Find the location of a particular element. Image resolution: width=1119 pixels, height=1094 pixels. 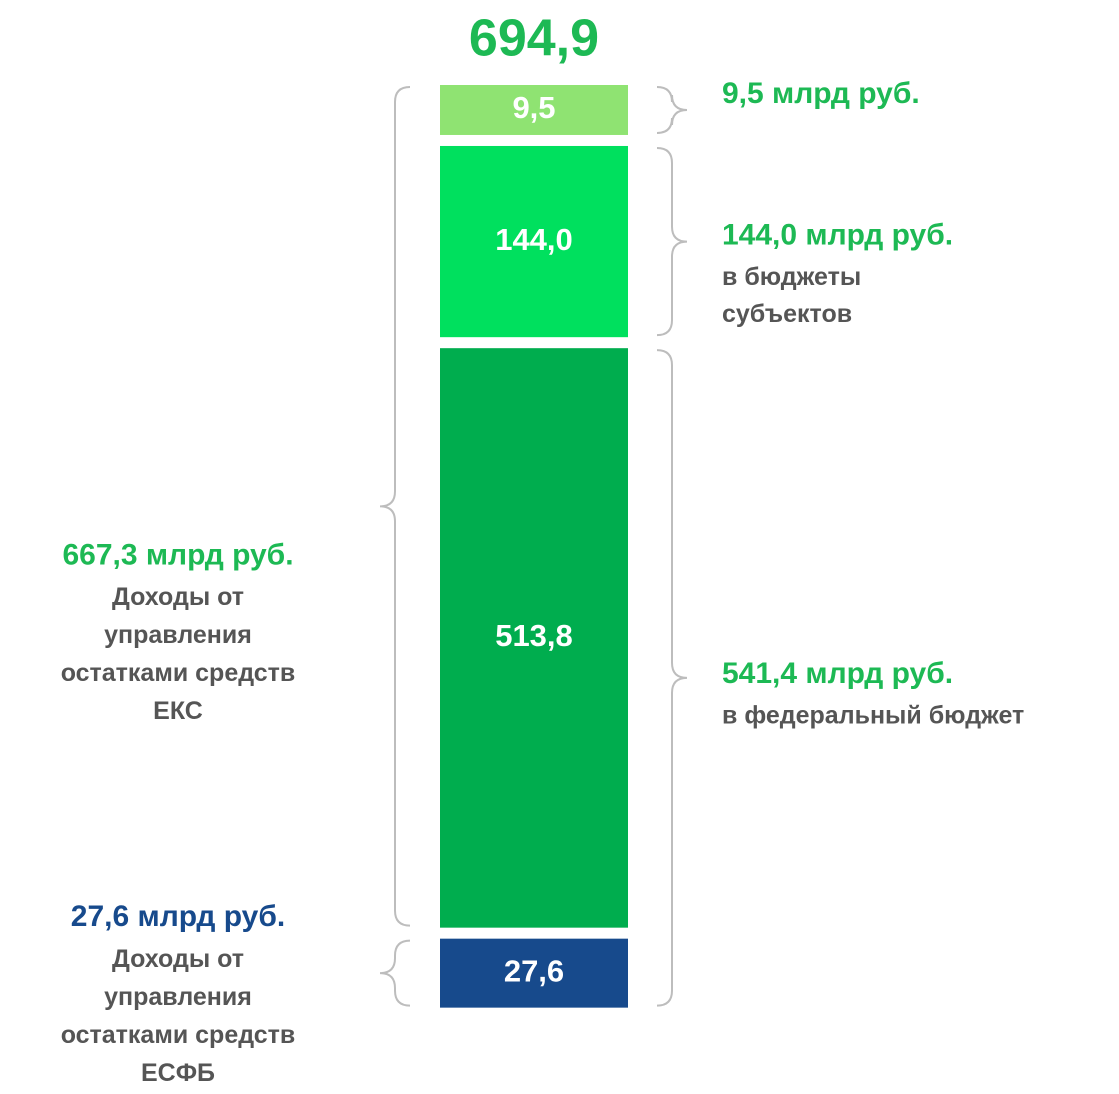

segment-label: 144,0 is located at coordinates (534, 239).